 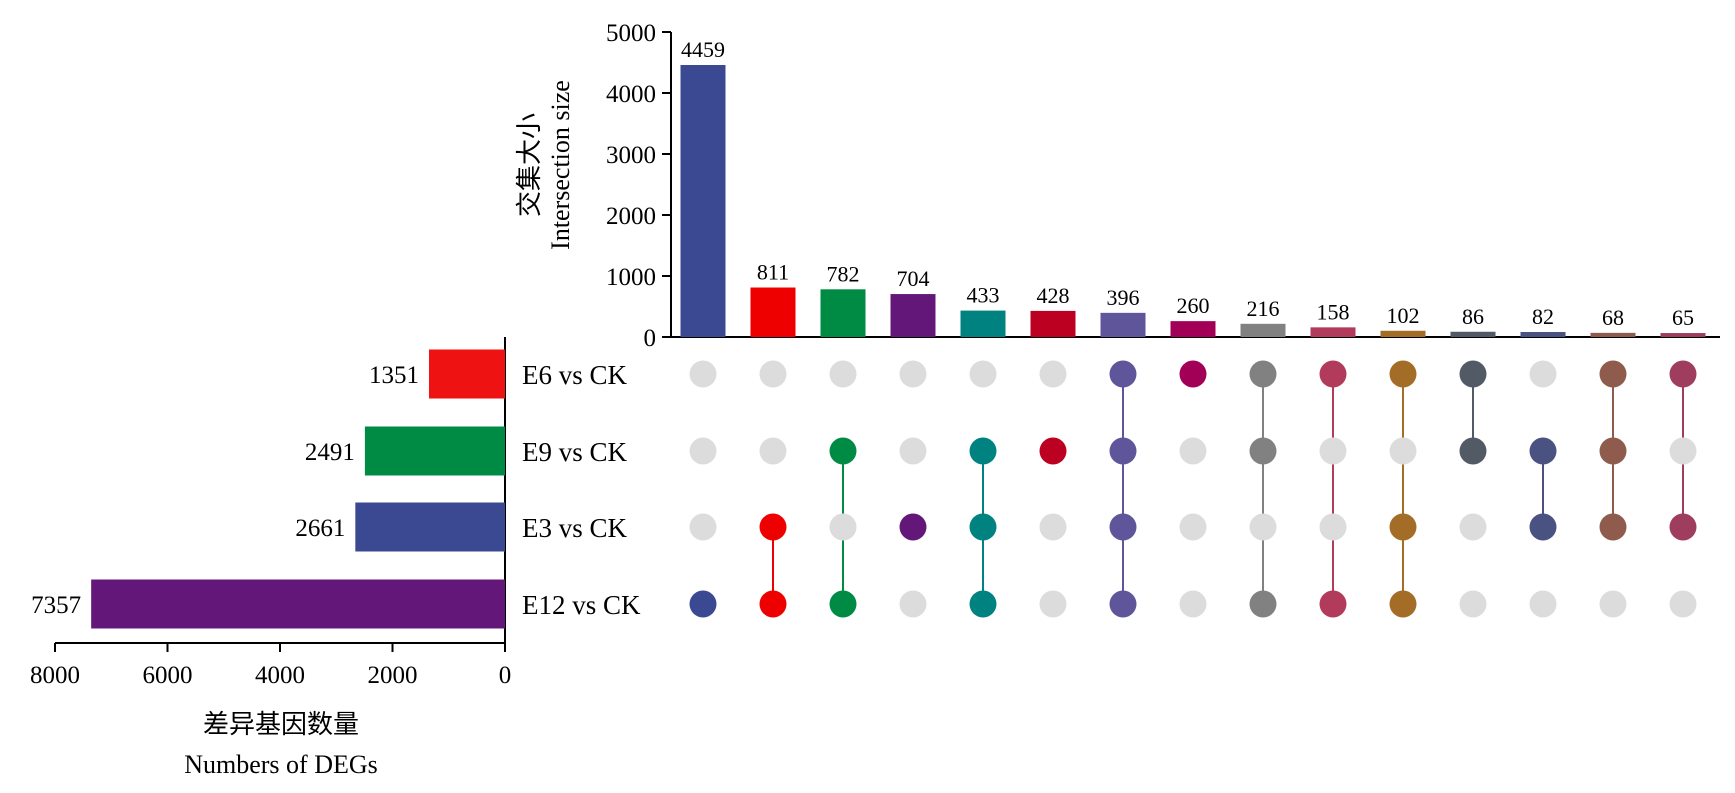 I want to click on intersection-bar-label: 65, so click(x=1683, y=317).